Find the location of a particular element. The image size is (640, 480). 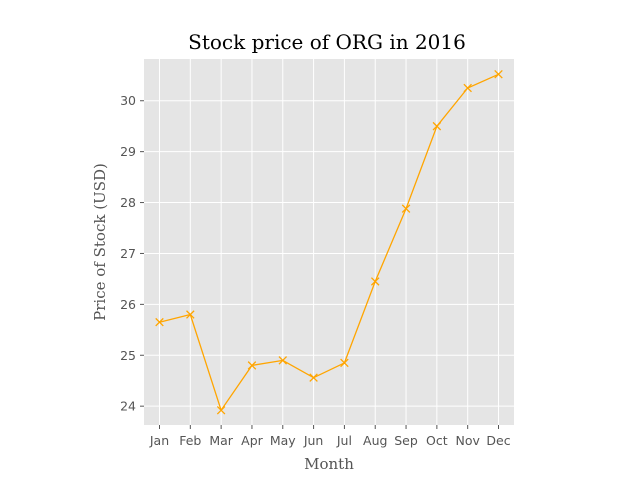

x-tick-label: Feb is located at coordinates (190, 440).